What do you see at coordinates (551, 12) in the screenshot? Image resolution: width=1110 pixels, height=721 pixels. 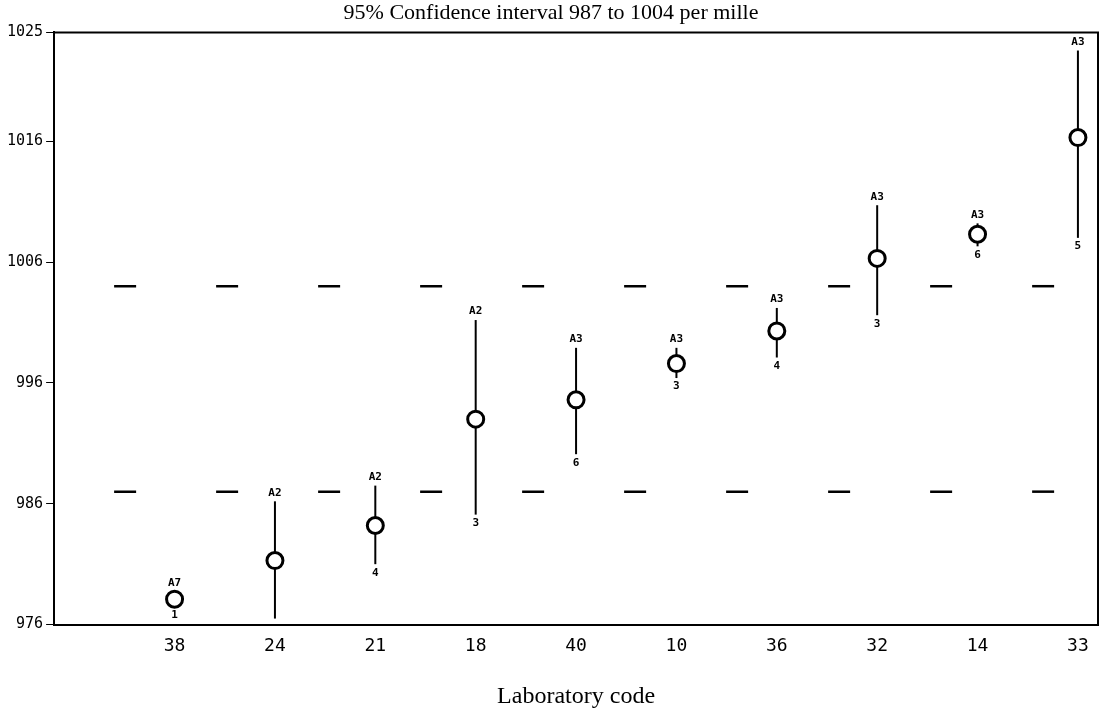 I see `chart-title: 95% Confidence interval 987 to 1004 per mille` at bounding box center [551, 12].